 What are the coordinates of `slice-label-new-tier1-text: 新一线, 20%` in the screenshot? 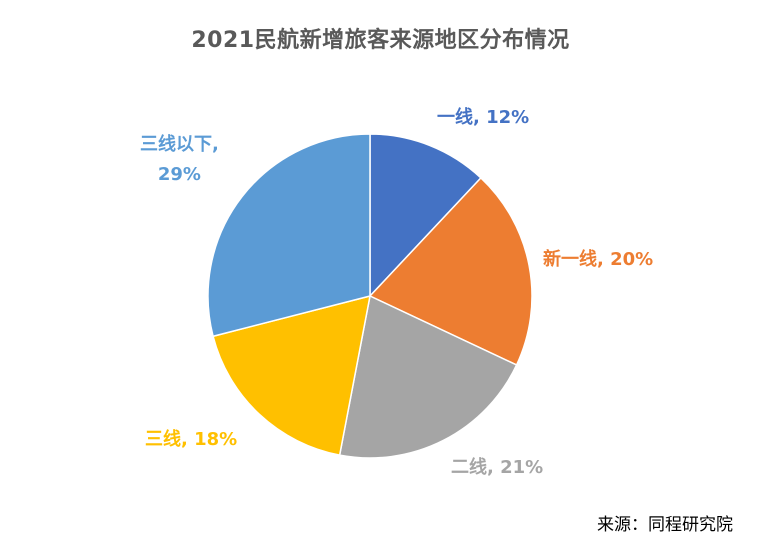 It's located at (598, 259).